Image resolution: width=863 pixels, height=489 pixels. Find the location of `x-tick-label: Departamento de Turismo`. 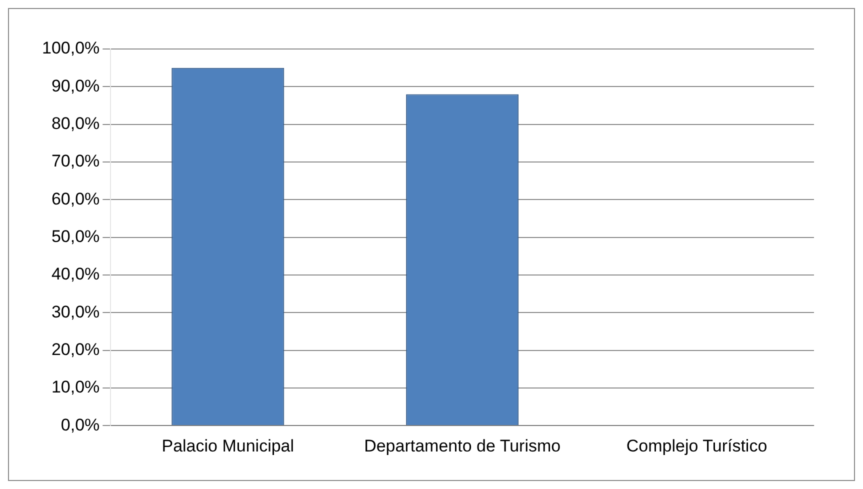

x-tick-label: Departamento de Turismo is located at coordinates (462, 446).